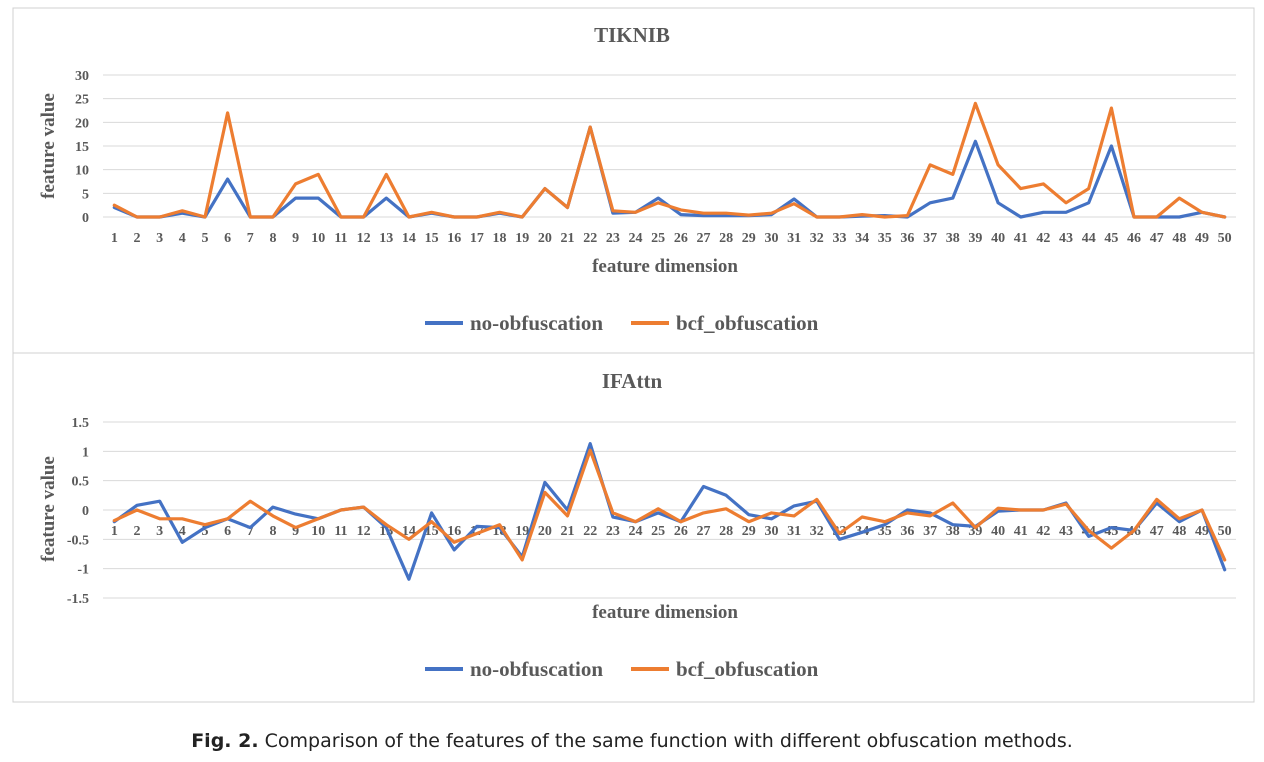  What do you see at coordinates (83, 570) in the screenshot?
I see `y-tick-label: -1` at bounding box center [83, 570].